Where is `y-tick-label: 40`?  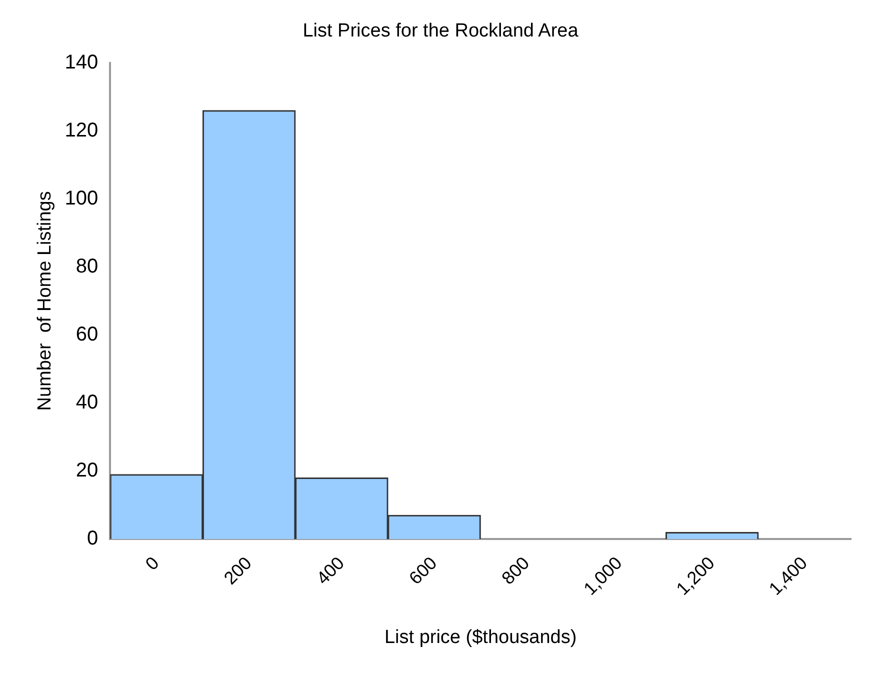
y-tick-label: 40 is located at coordinates (87, 403).